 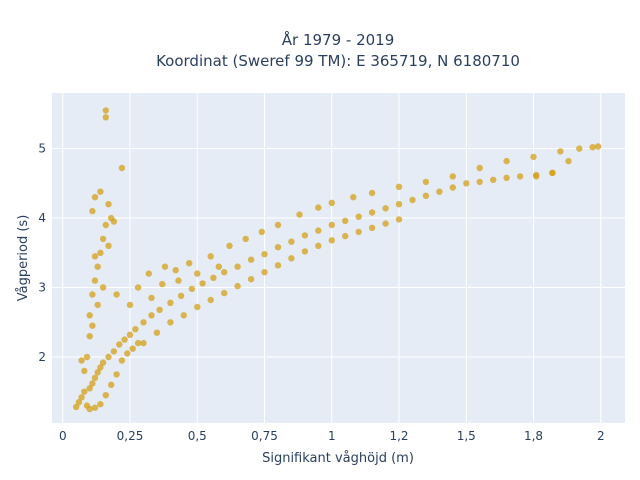 What do you see at coordinates (63, 436) in the screenshot?
I see `x-tick-label: 0` at bounding box center [63, 436].